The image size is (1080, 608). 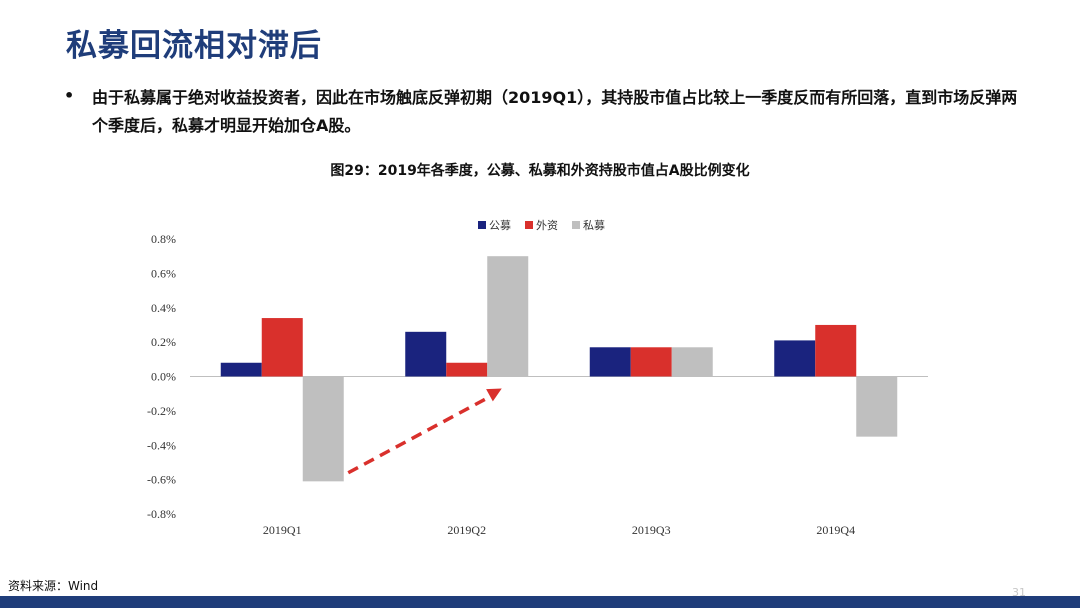 I want to click on y-tick-label: -0.8%, so click(x=161, y=514).